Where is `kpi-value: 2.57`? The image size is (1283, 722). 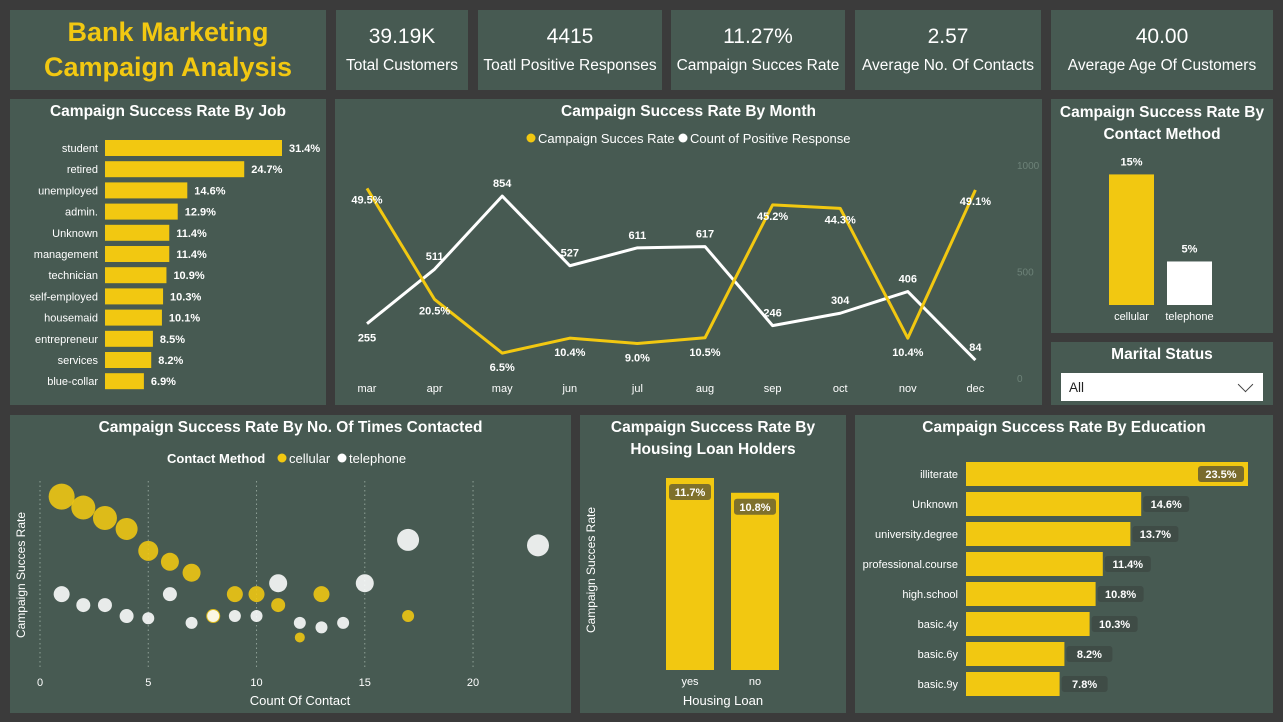 kpi-value: 2.57 is located at coordinates (948, 36).